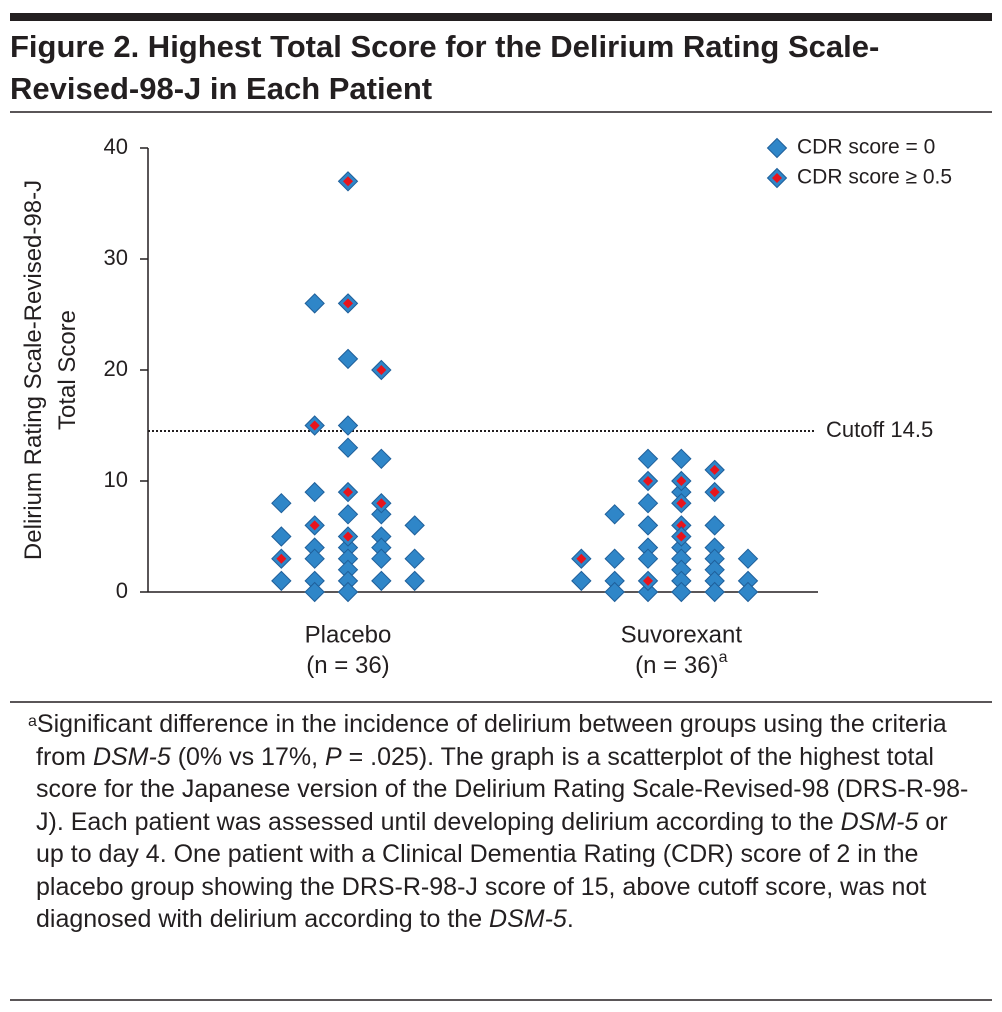 The width and height of the screenshot is (1002, 1012). Describe the element at coordinates (879, 429) in the screenshot. I see `cutoff-label: Cutoff 14.5` at that location.